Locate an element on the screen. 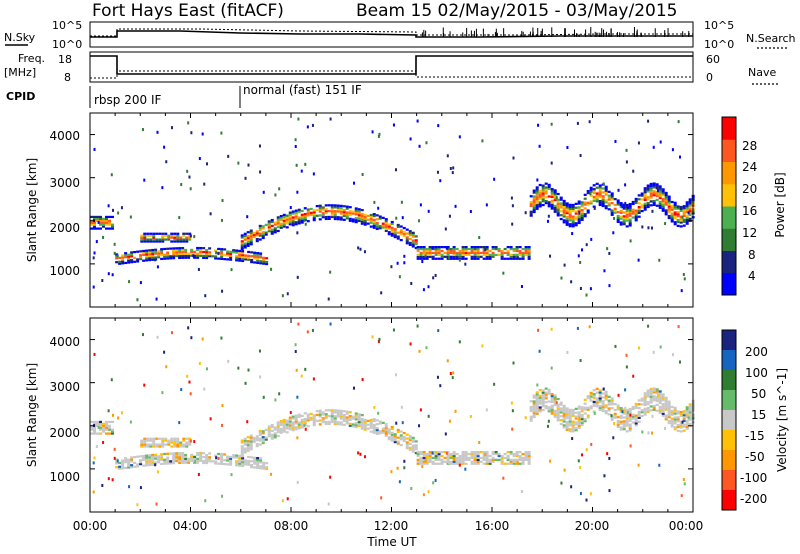 This screenshot has width=800, height=554. power-ytick-1000: 1000 is located at coordinates (64, 271).